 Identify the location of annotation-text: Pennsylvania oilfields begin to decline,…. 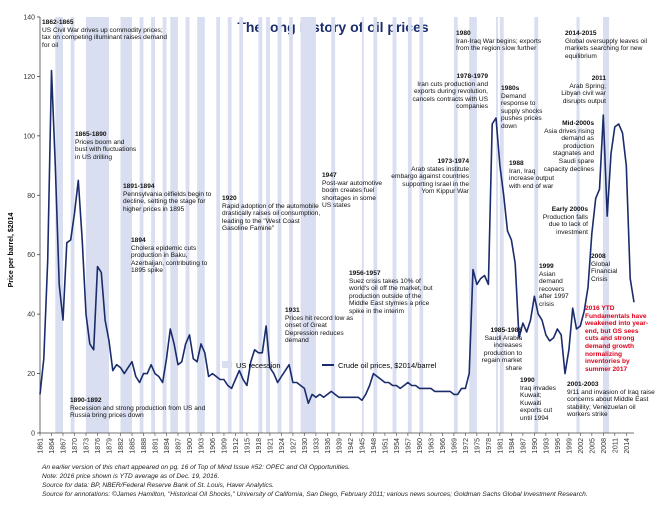
(167, 201).